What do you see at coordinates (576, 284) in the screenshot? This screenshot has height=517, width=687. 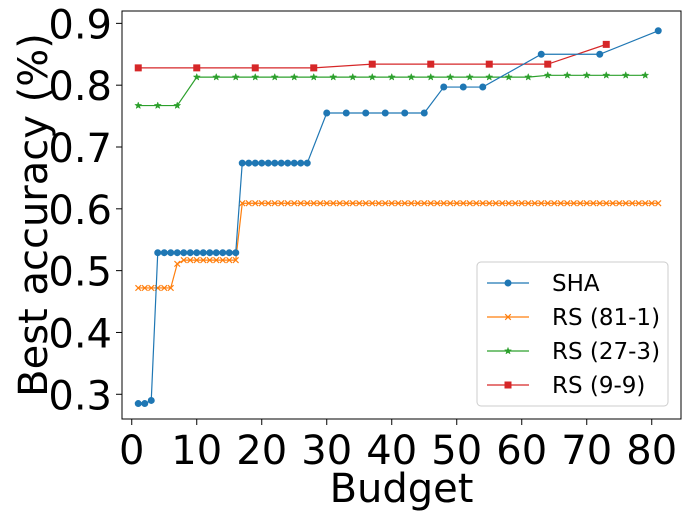 I see `legend-label: SHA` at bounding box center [576, 284].